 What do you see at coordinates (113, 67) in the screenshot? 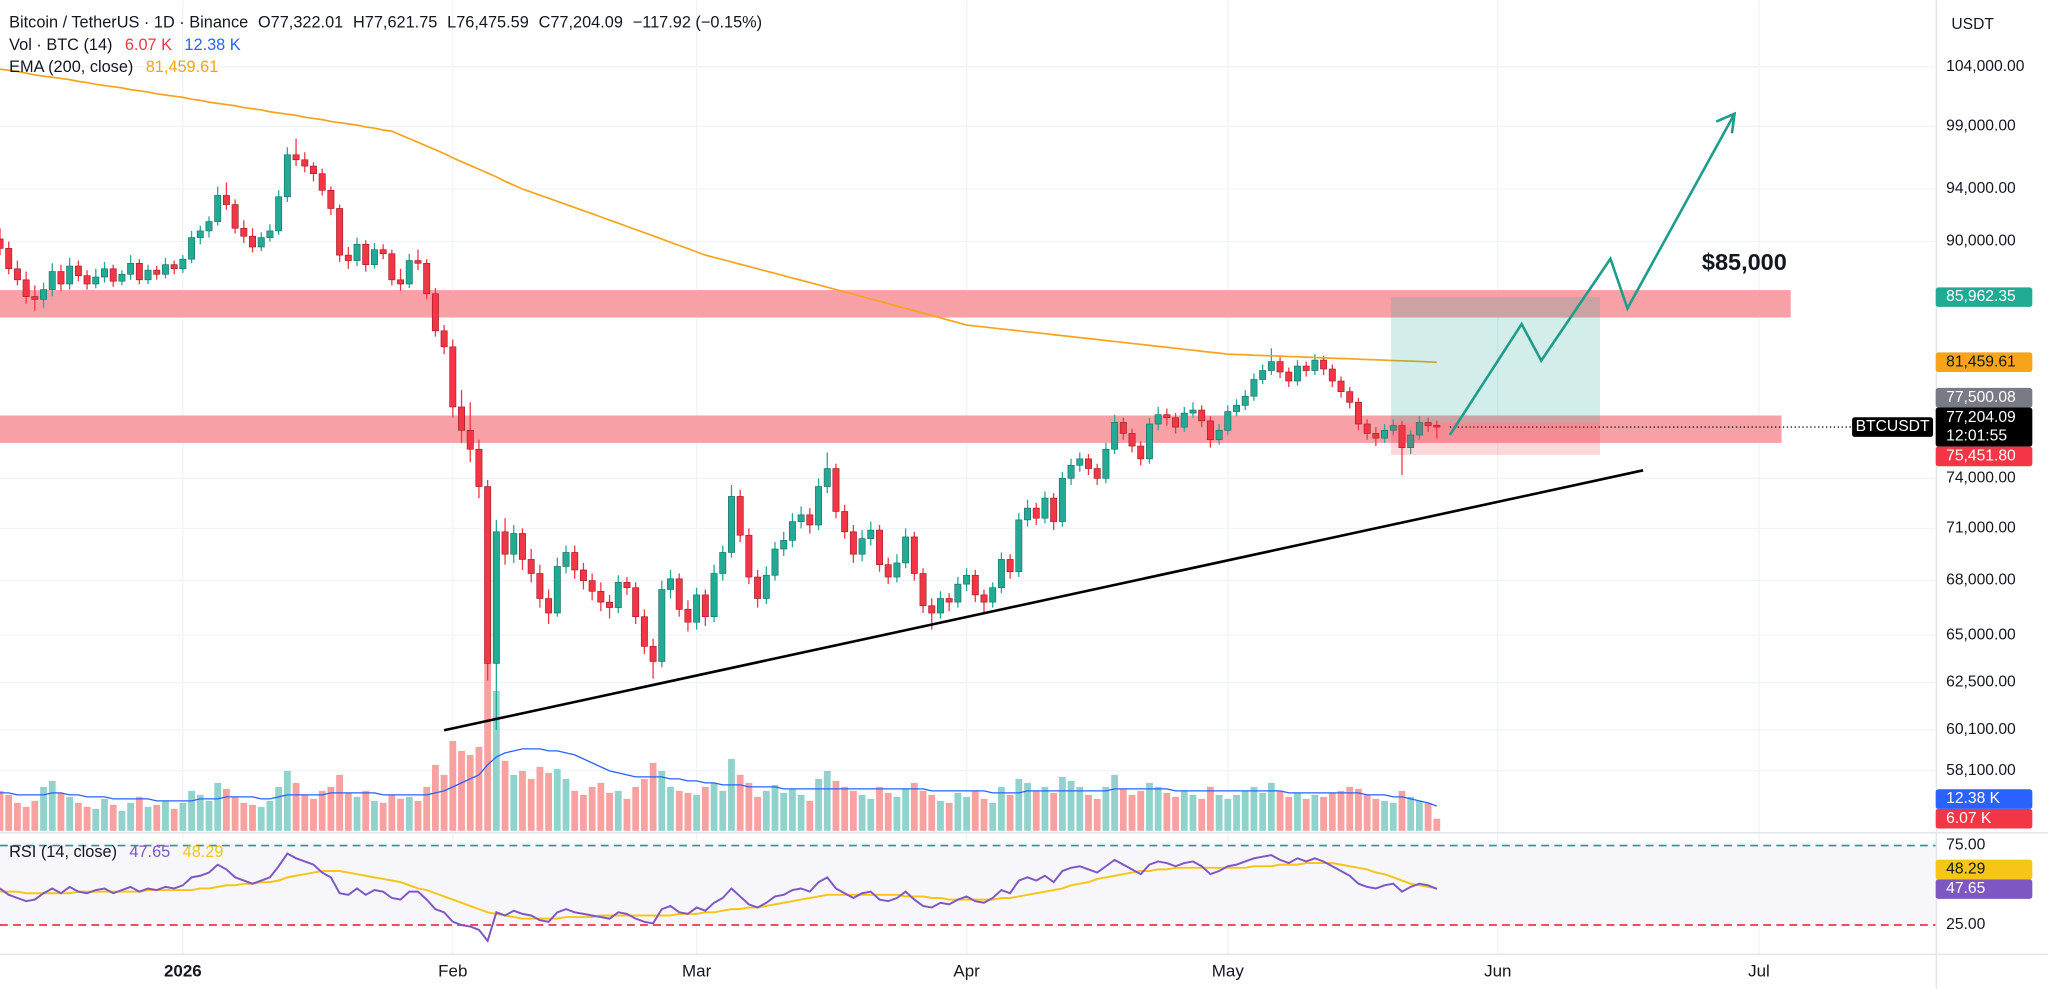
I see `ema-legend: EMA (200, close) 81,459.61` at bounding box center [113, 67].